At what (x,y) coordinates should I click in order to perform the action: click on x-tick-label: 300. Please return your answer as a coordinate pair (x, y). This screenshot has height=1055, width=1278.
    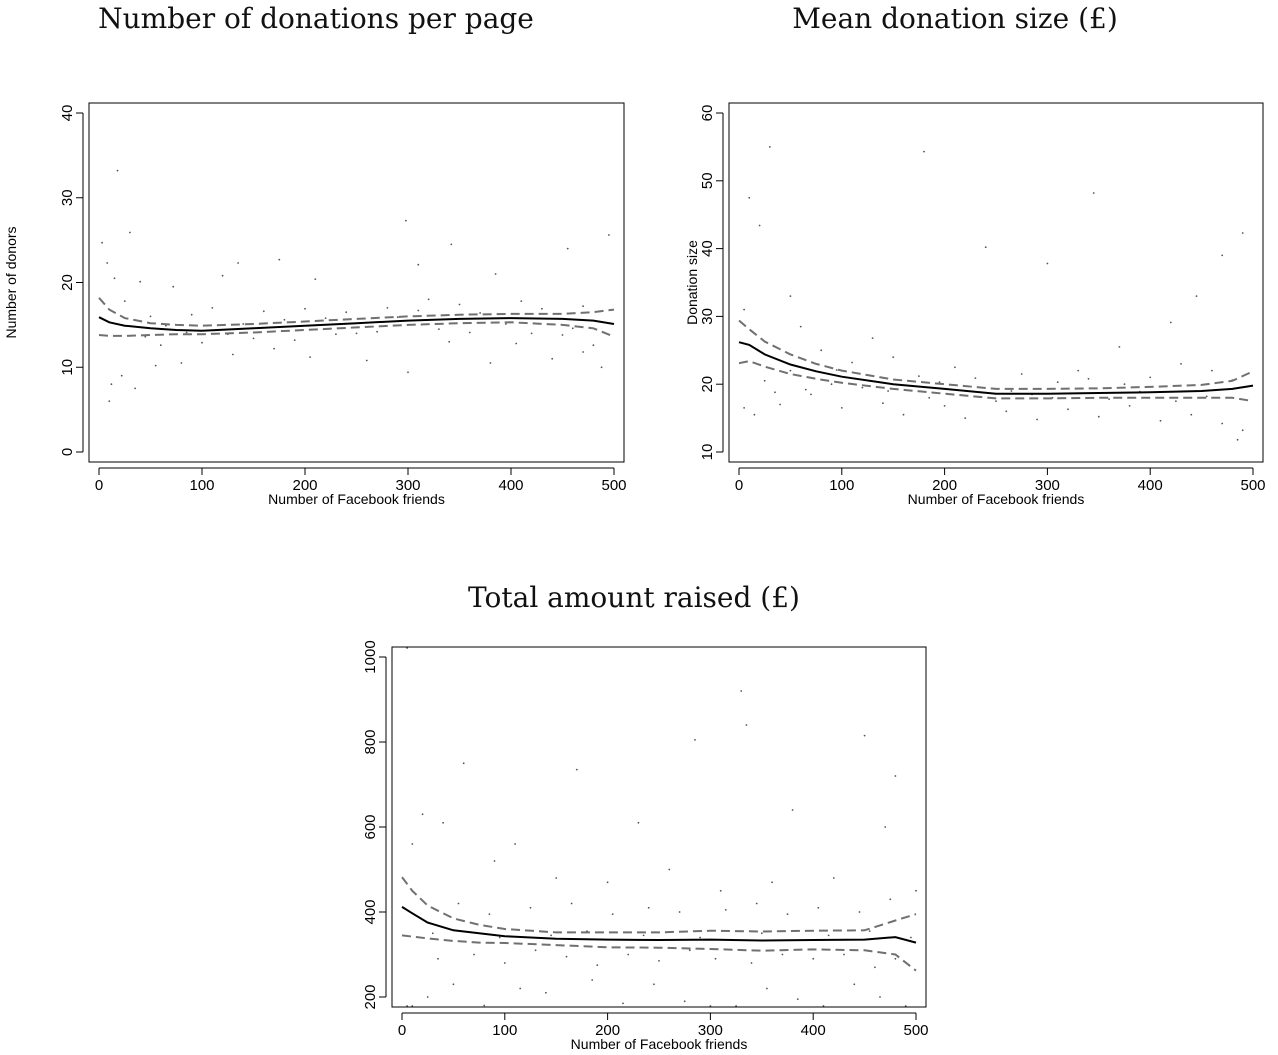
    Looking at the image, I should click on (1047, 485).